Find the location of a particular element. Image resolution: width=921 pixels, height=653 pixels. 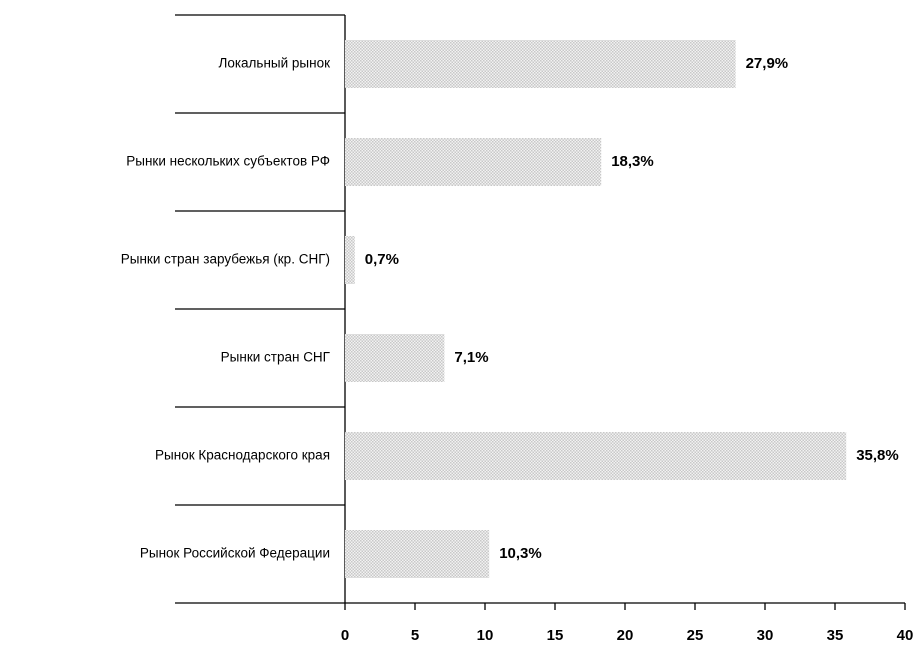

x-tick-label: 15 is located at coordinates (555, 635).